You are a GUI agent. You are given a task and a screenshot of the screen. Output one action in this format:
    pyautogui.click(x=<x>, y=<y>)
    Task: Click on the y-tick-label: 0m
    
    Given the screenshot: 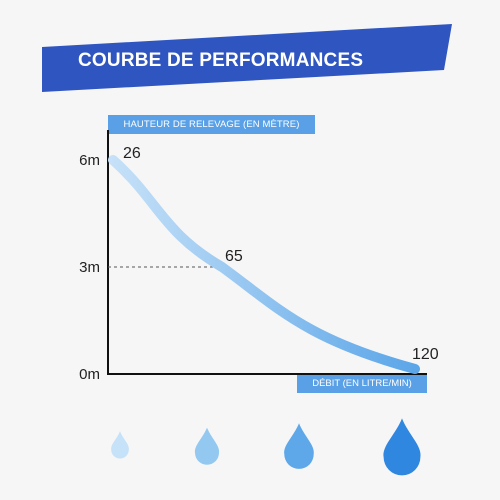 What is the action you would take?
    pyautogui.click(x=89, y=374)
    